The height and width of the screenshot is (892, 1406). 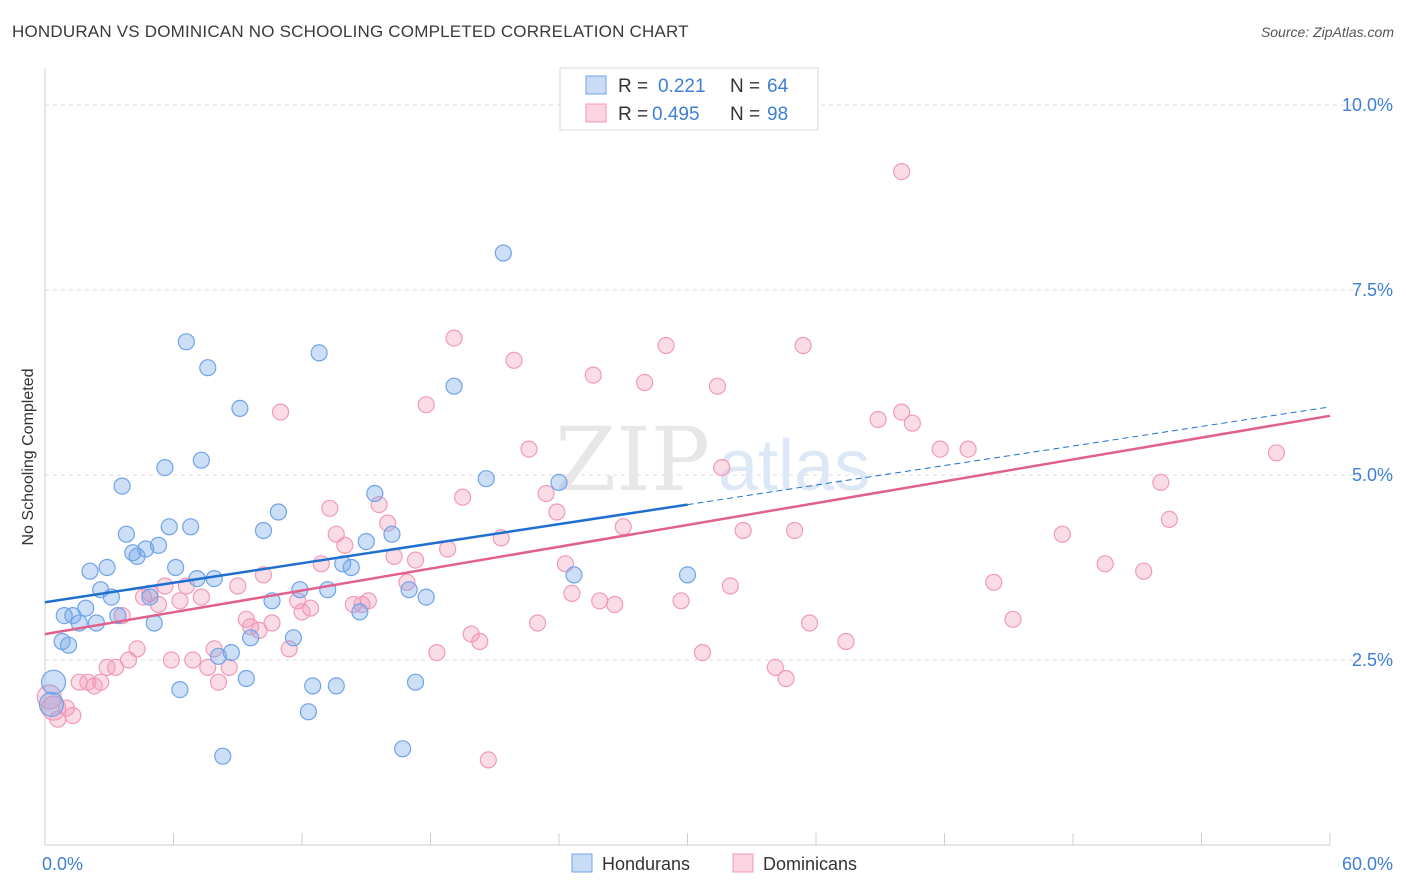 What do you see at coordinates (810, 864) in the screenshot?
I see `bottom-legend-label-dominicans: Dominicans` at bounding box center [810, 864].